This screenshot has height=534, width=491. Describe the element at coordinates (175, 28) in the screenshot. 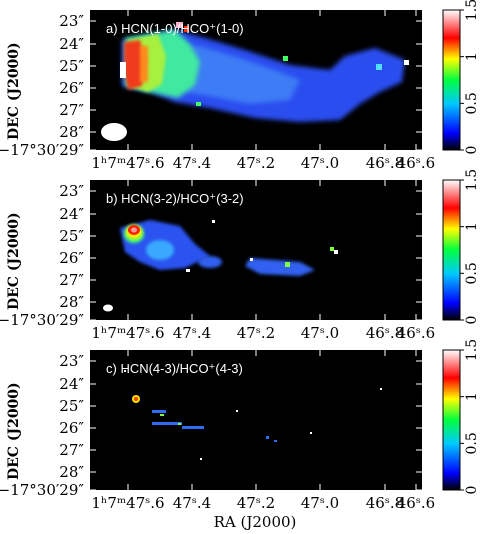

I see `panel-title: a) HCN(1-0)/HCO⁺(1-0)` at that location.